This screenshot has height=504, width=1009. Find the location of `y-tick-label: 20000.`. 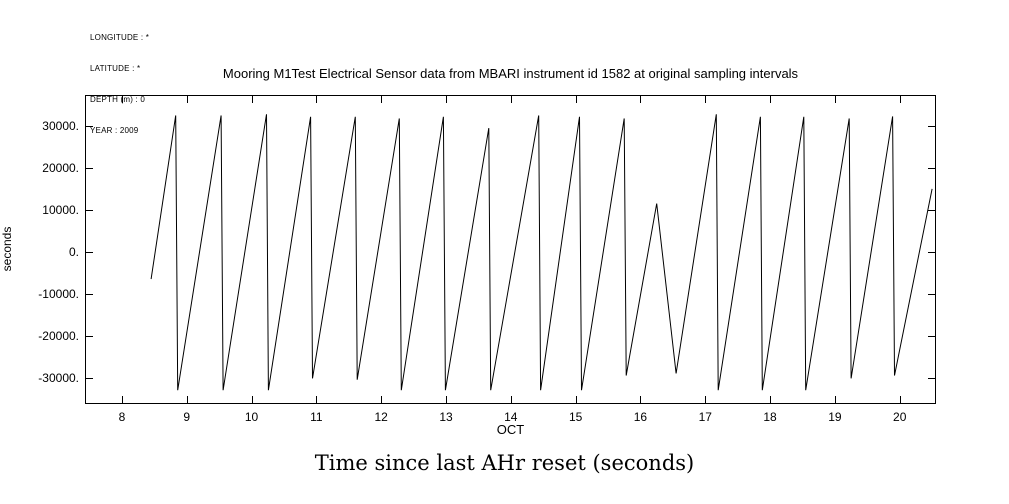

y-tick-label: 20000. is located at coordinates (60, 167).